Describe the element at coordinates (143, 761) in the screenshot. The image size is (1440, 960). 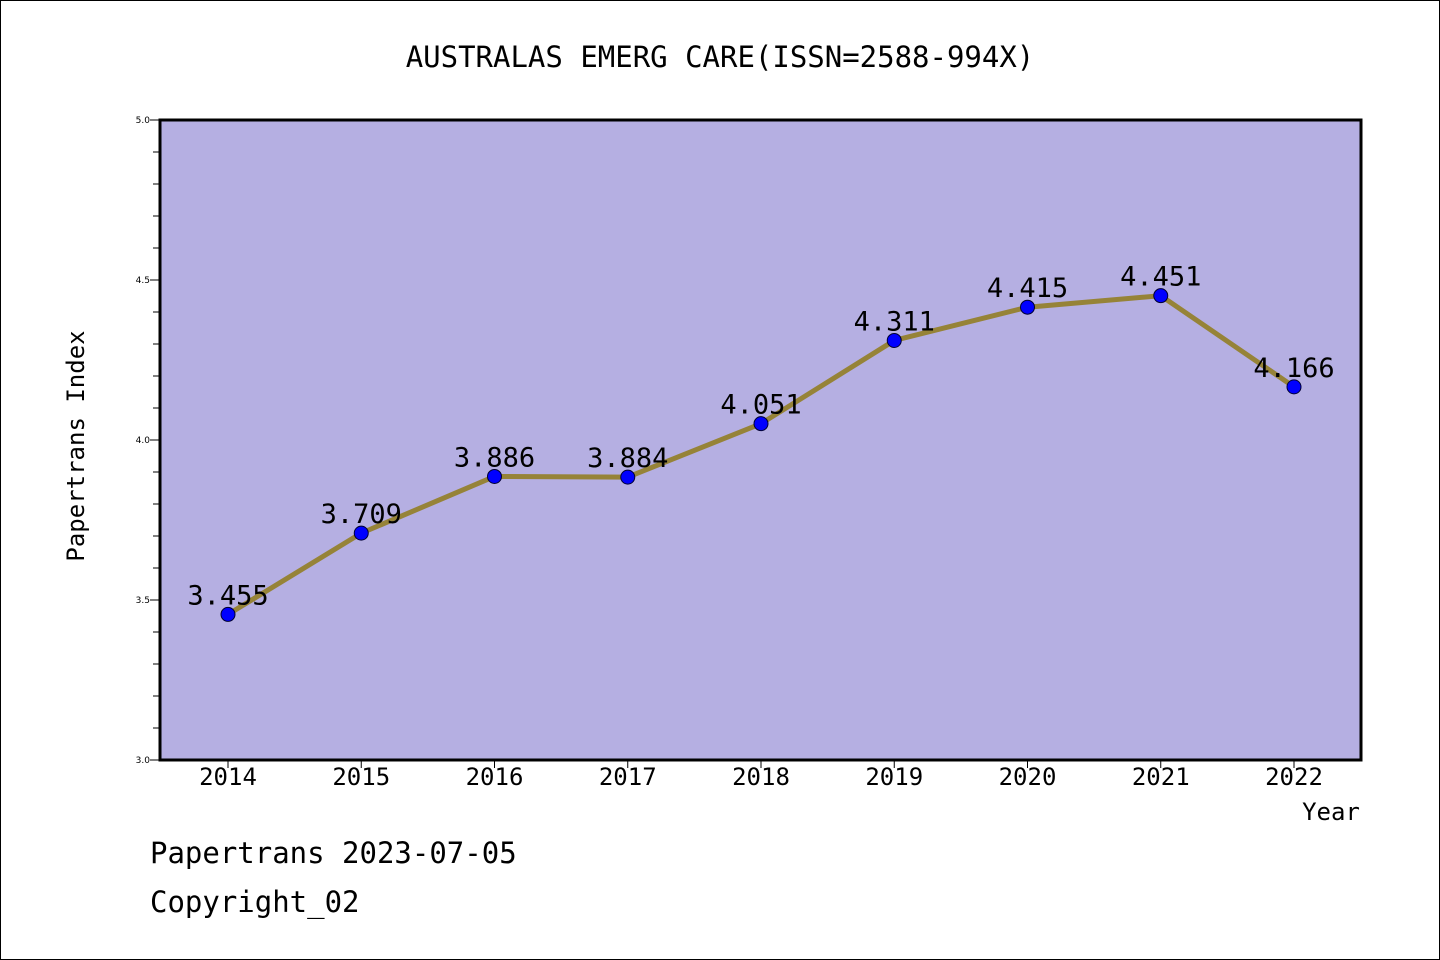
I see `y-tick-label: 3.0` at that location.